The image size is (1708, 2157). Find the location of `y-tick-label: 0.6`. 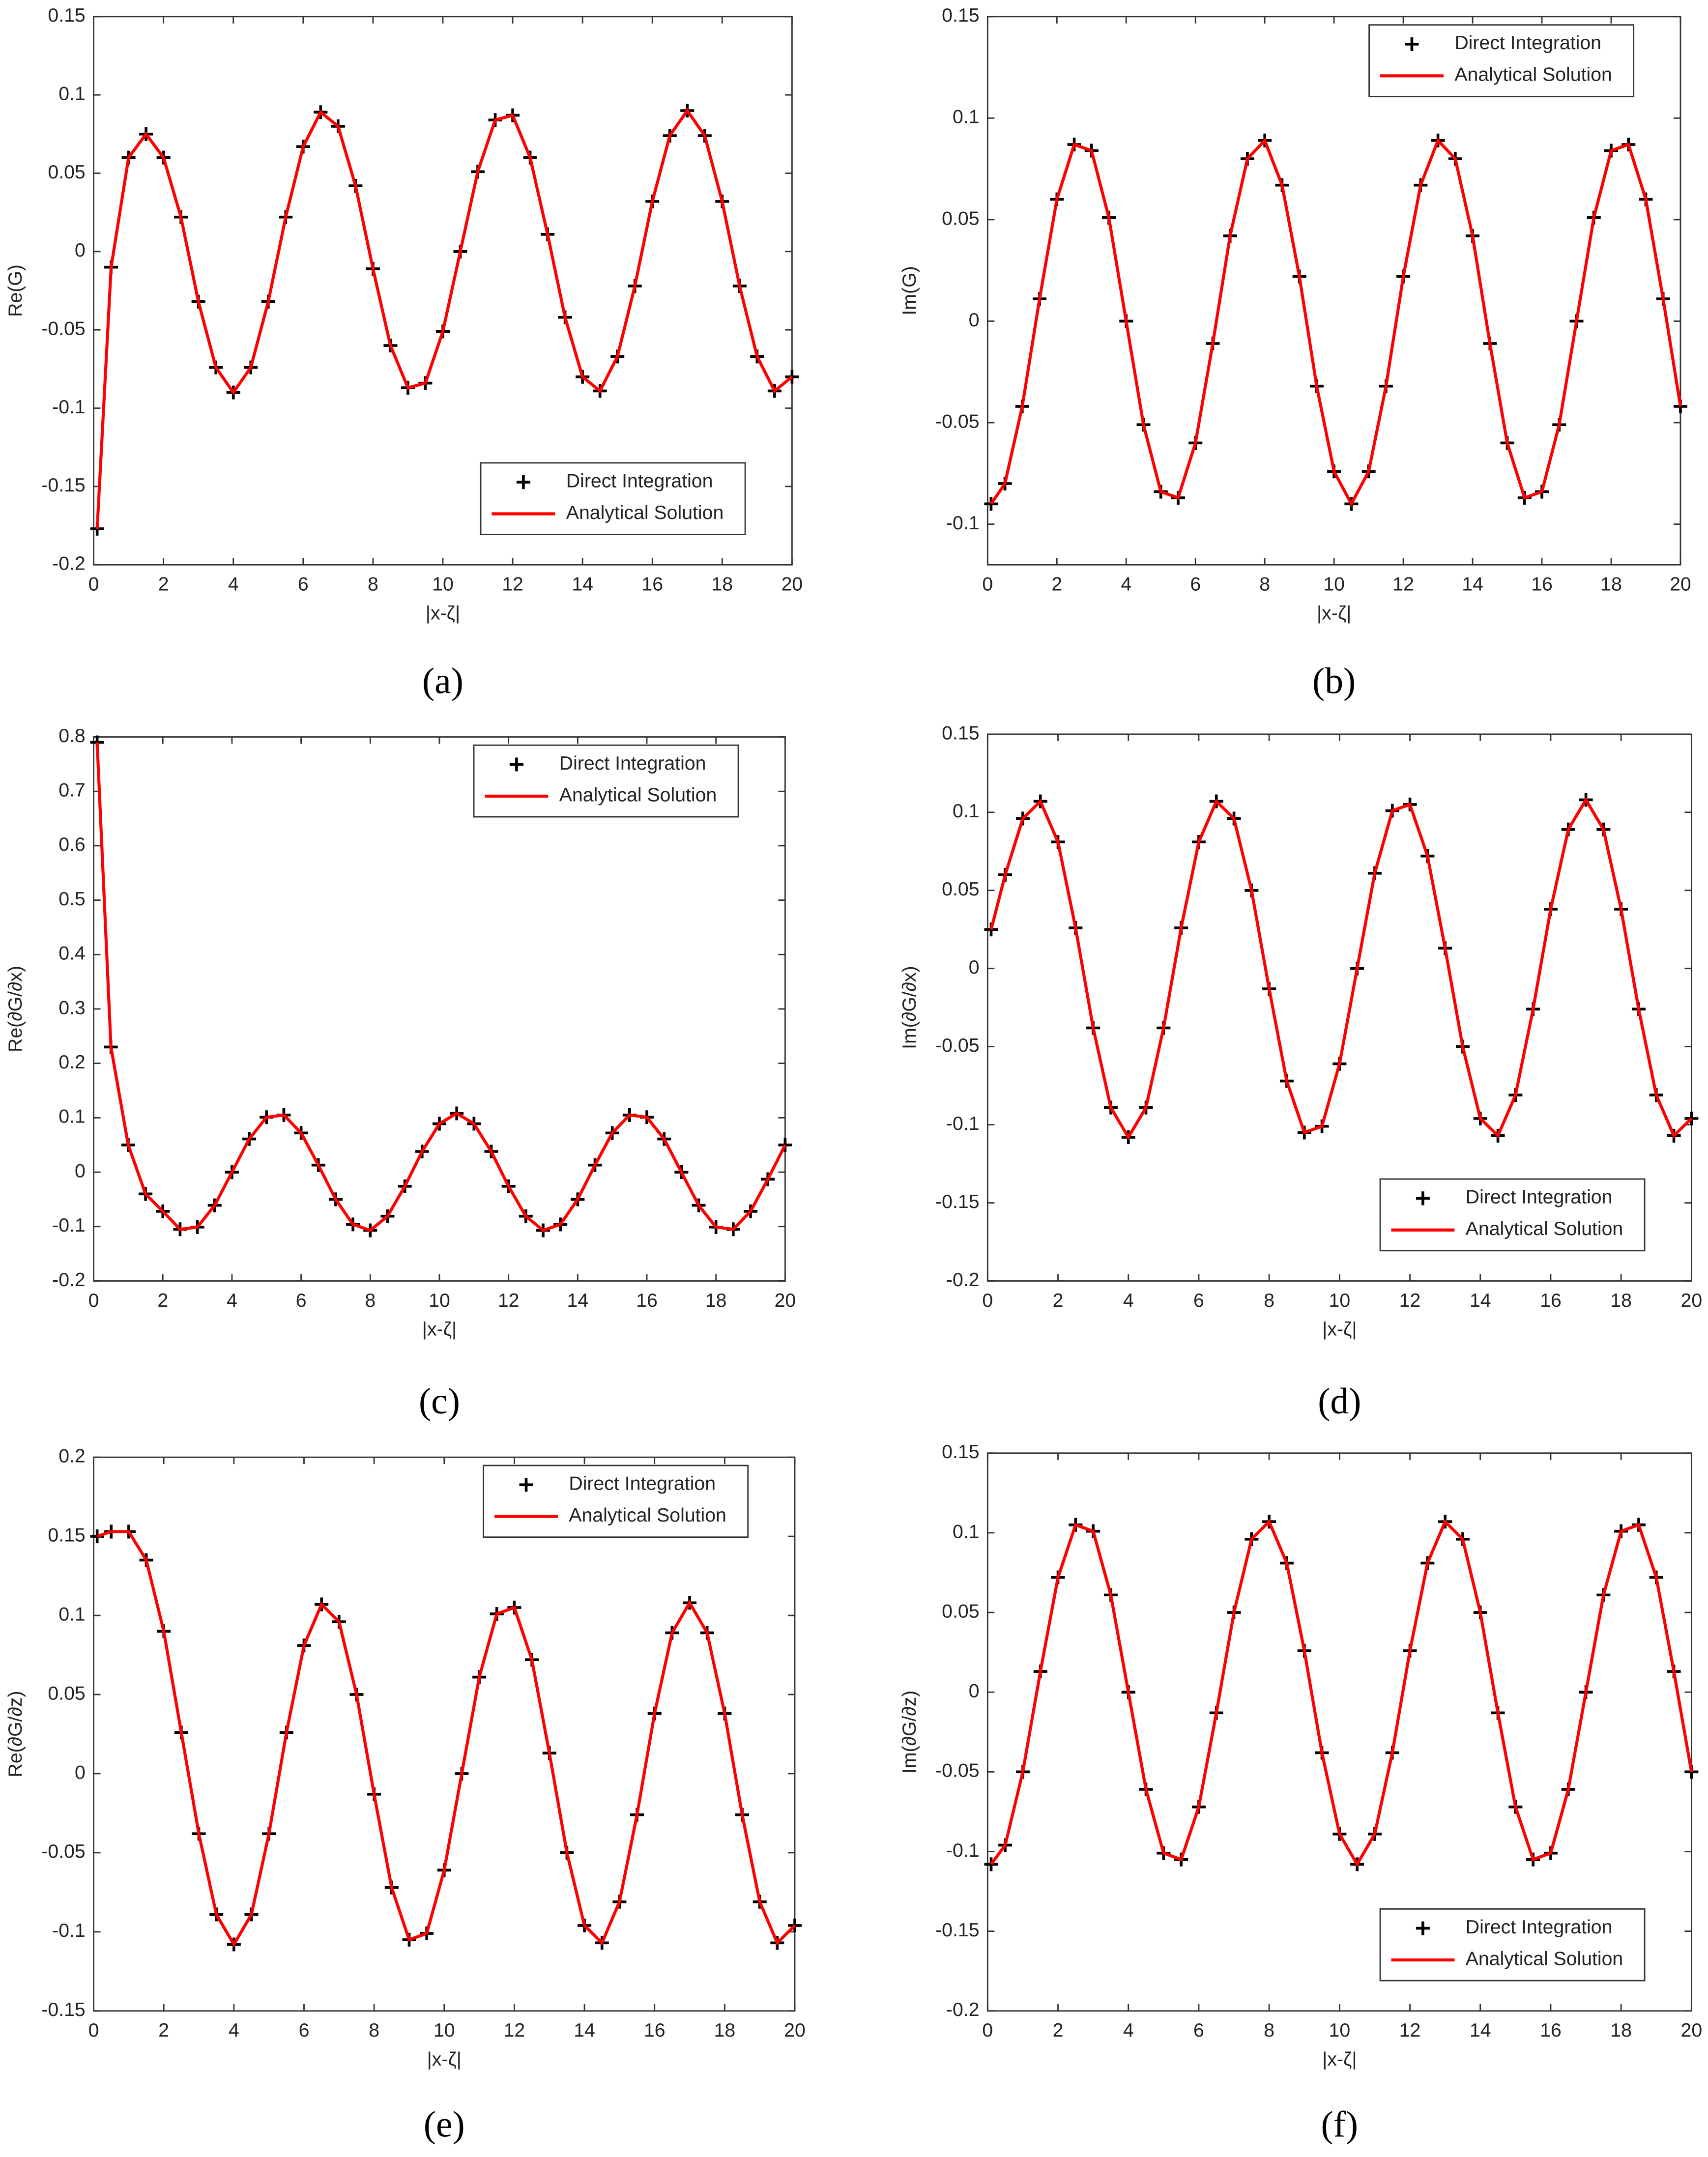

y-tick-label: 0.6 is located at coordinates (72, 844).